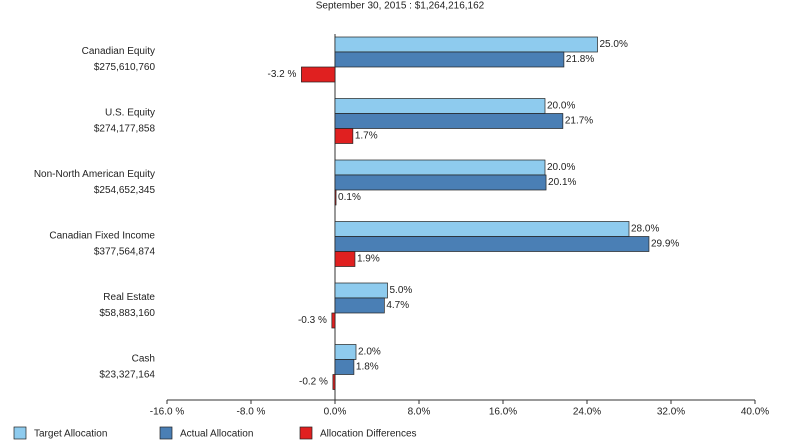 The height and width of the screenshot is (447, 800). I want to click on x-tick-label: 40.0%, so click(755, 412).